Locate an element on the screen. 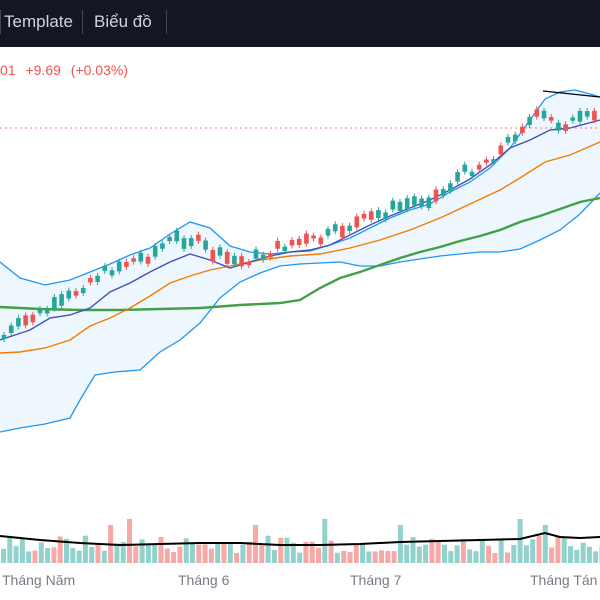 The width and height of the screenshot is (600, 600). time-label-may: Tháng Năm is located at coordinates (39, 580).